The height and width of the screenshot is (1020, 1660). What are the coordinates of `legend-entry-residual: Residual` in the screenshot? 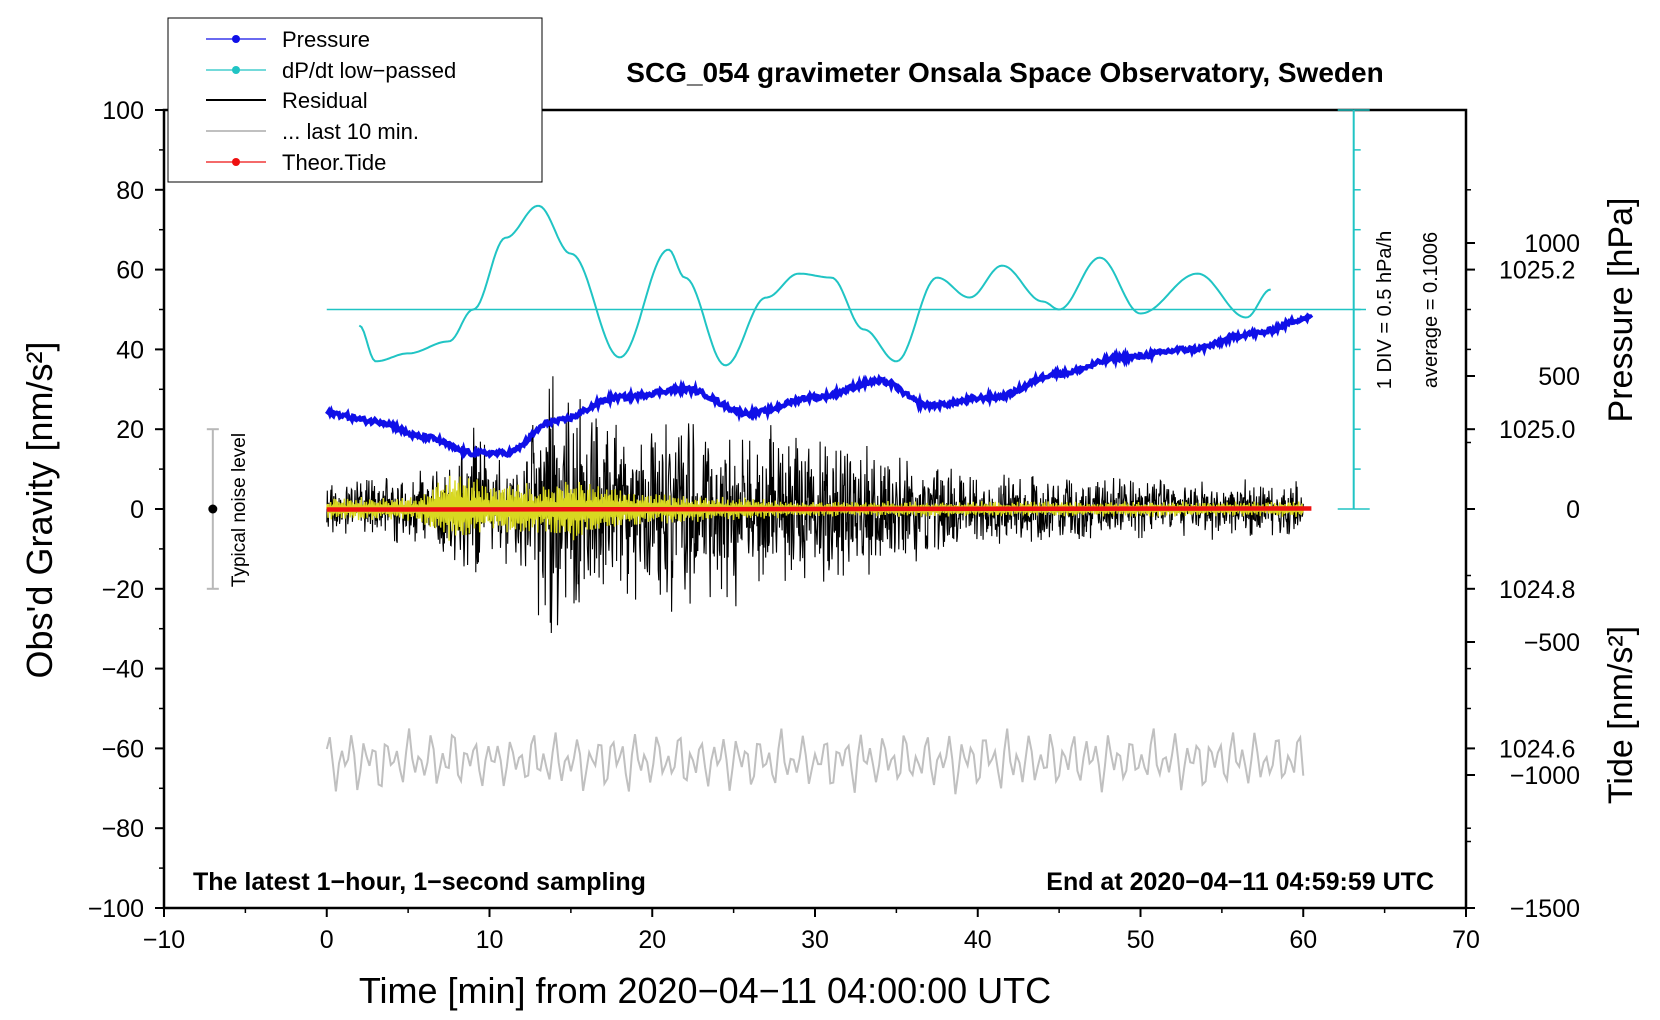 It's located at (287, 100).